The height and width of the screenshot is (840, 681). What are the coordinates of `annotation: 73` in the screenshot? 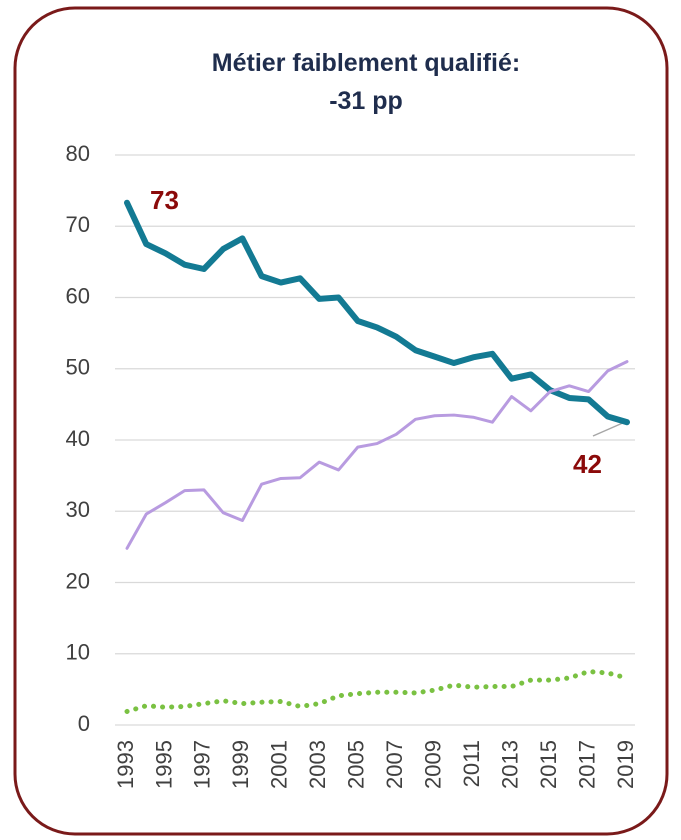 It's located at (164, 200).